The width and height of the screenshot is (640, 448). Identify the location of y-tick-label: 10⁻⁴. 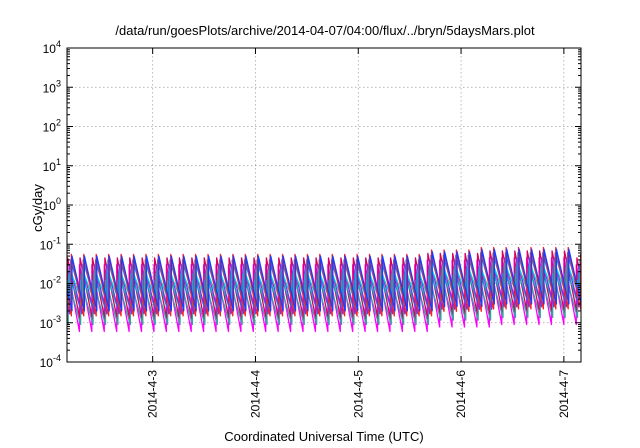
(50, 361).